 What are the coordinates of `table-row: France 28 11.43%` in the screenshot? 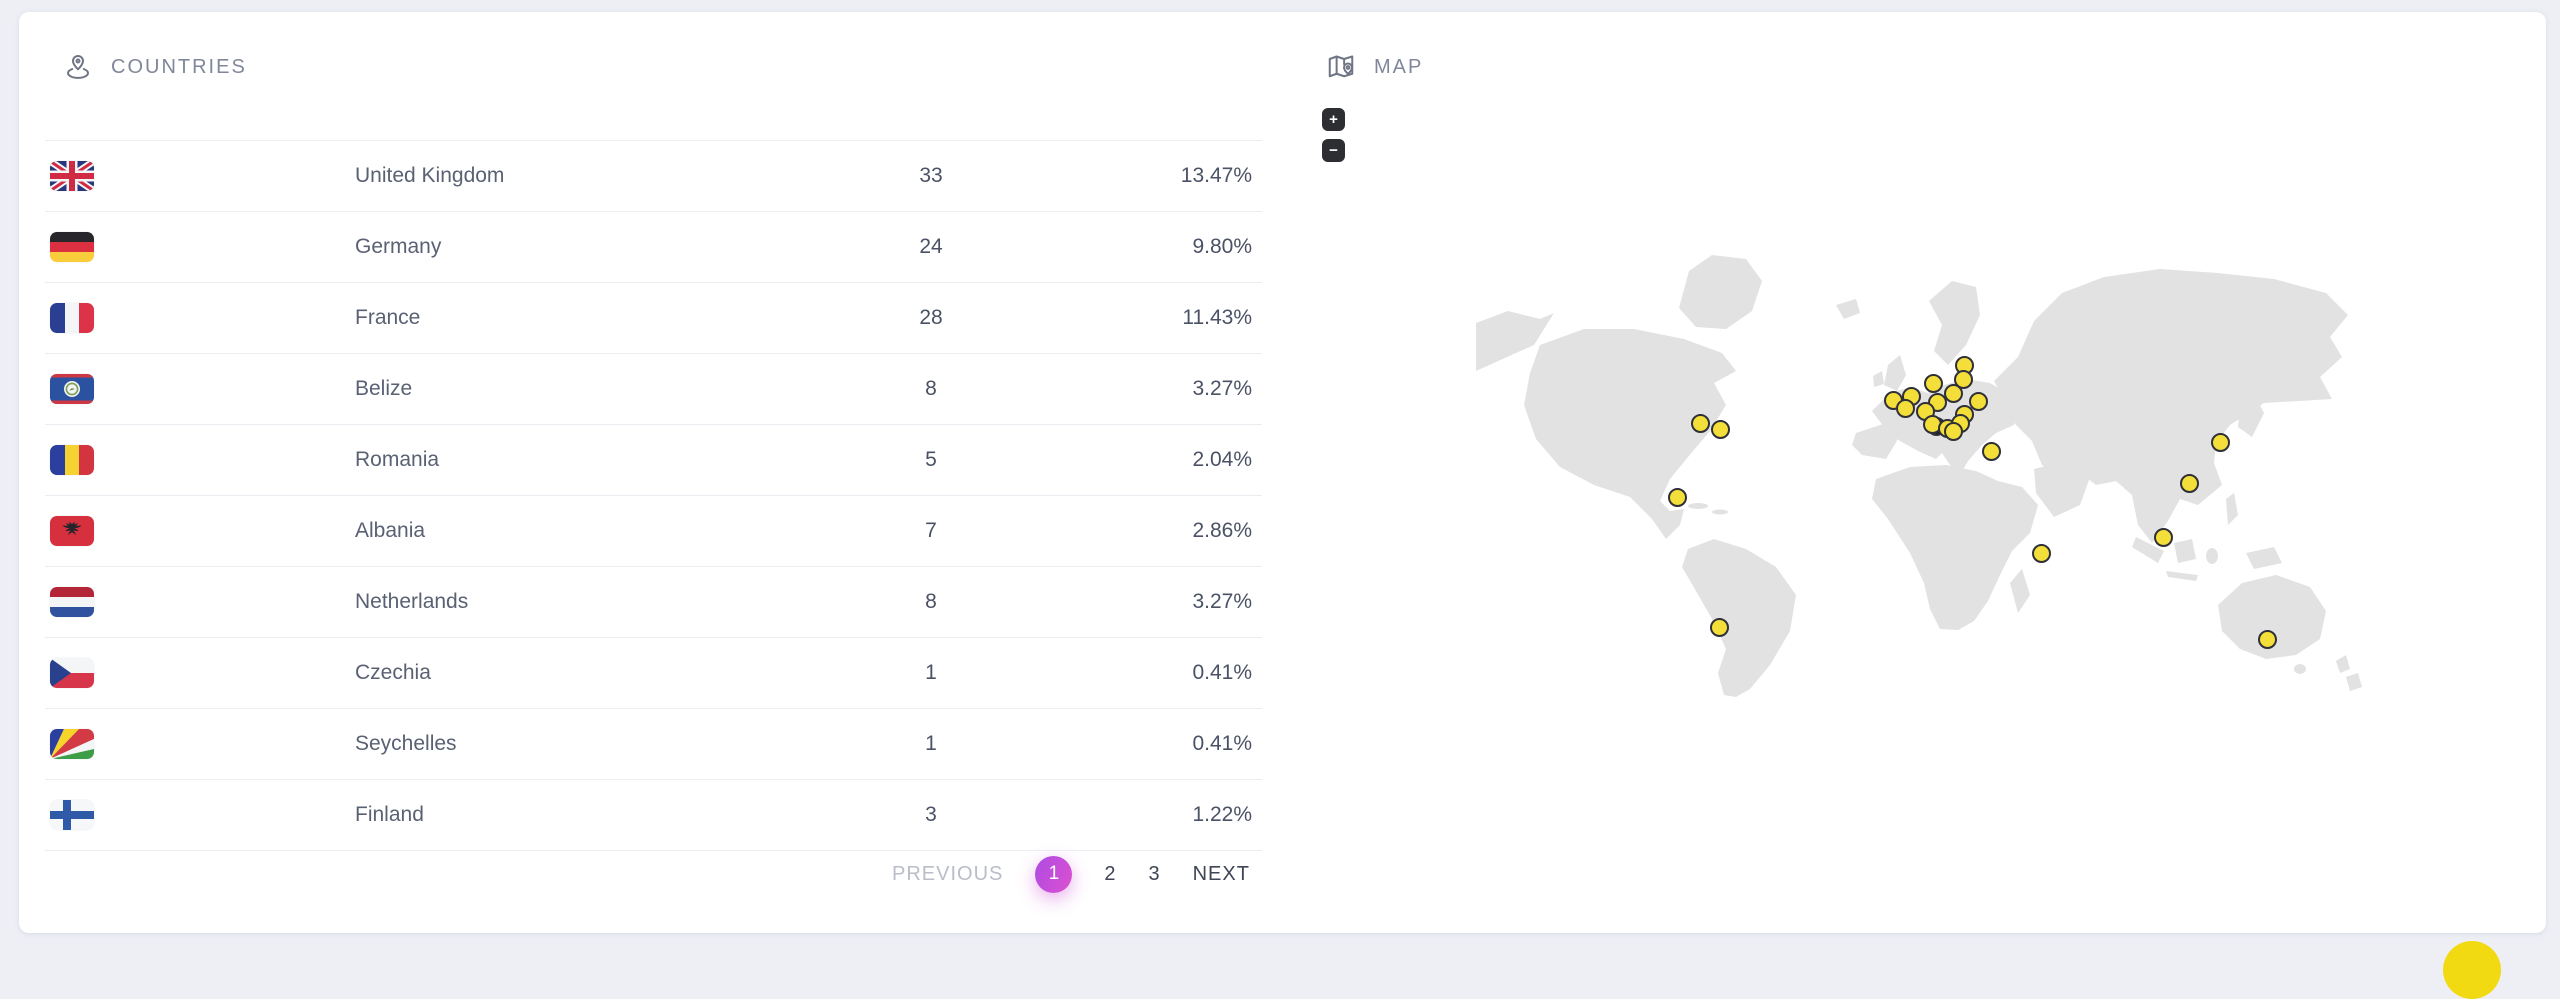 It's located at (653, 317).